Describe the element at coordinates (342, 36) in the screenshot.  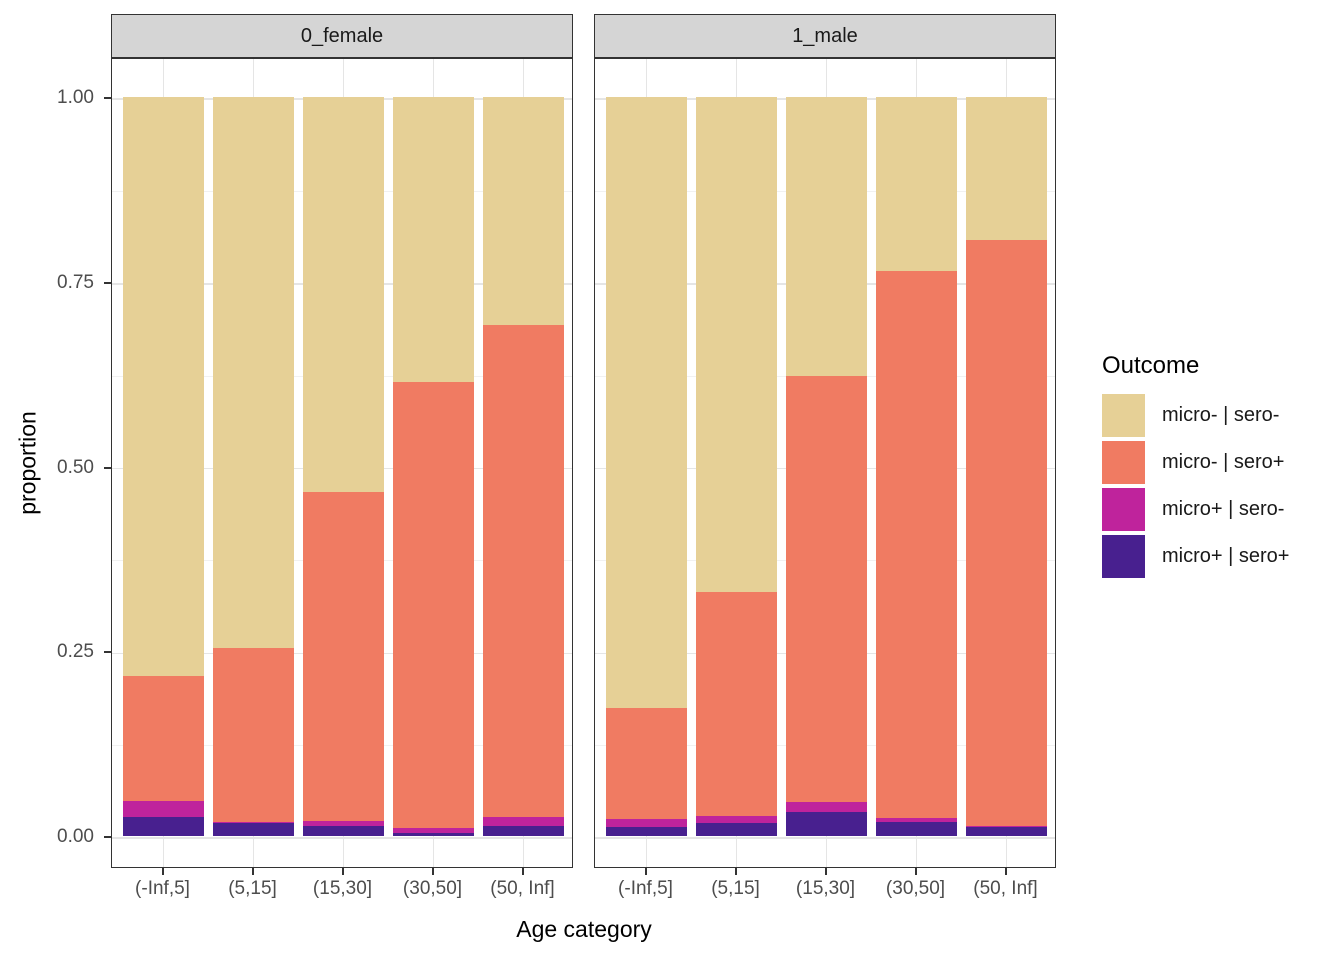
I see `facet-strip: 0_female` at that location.